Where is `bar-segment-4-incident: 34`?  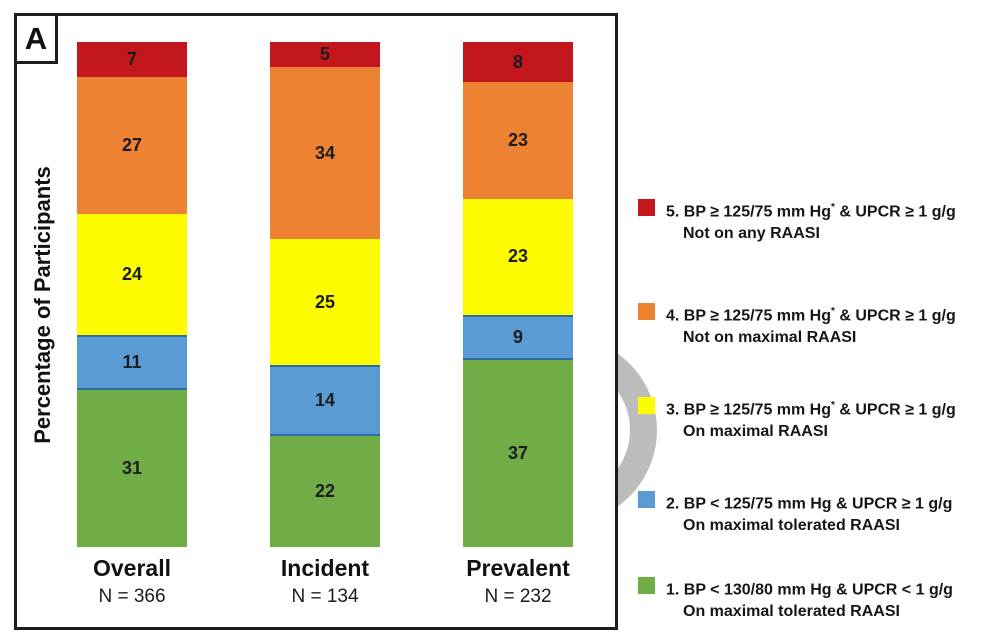
bar-segment-4-incident: 34 is located at coordinates (325, 153).